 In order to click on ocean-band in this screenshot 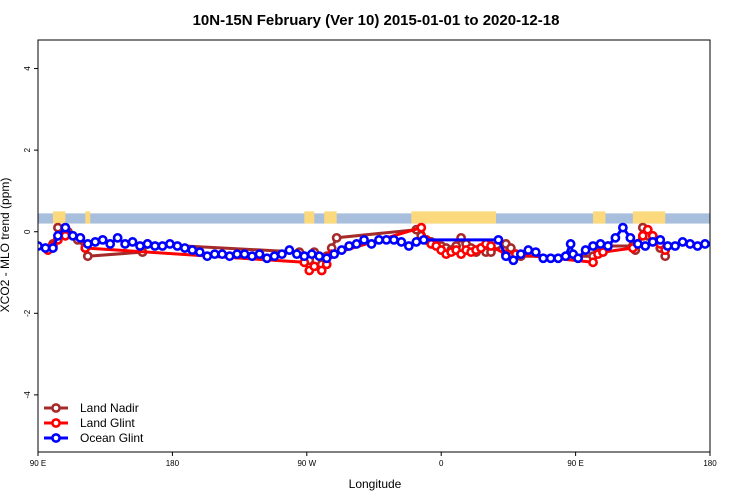, I will do `click(374, 218)`.